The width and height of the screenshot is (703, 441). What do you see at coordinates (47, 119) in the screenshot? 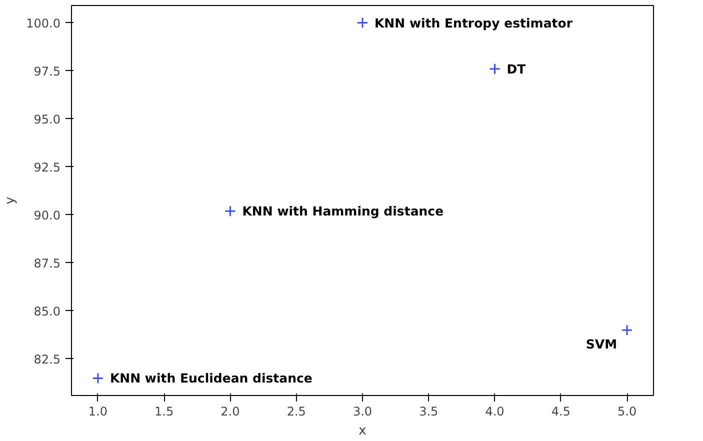
I see `y-tick-label: 95.0` at bounding box center [47, 119].